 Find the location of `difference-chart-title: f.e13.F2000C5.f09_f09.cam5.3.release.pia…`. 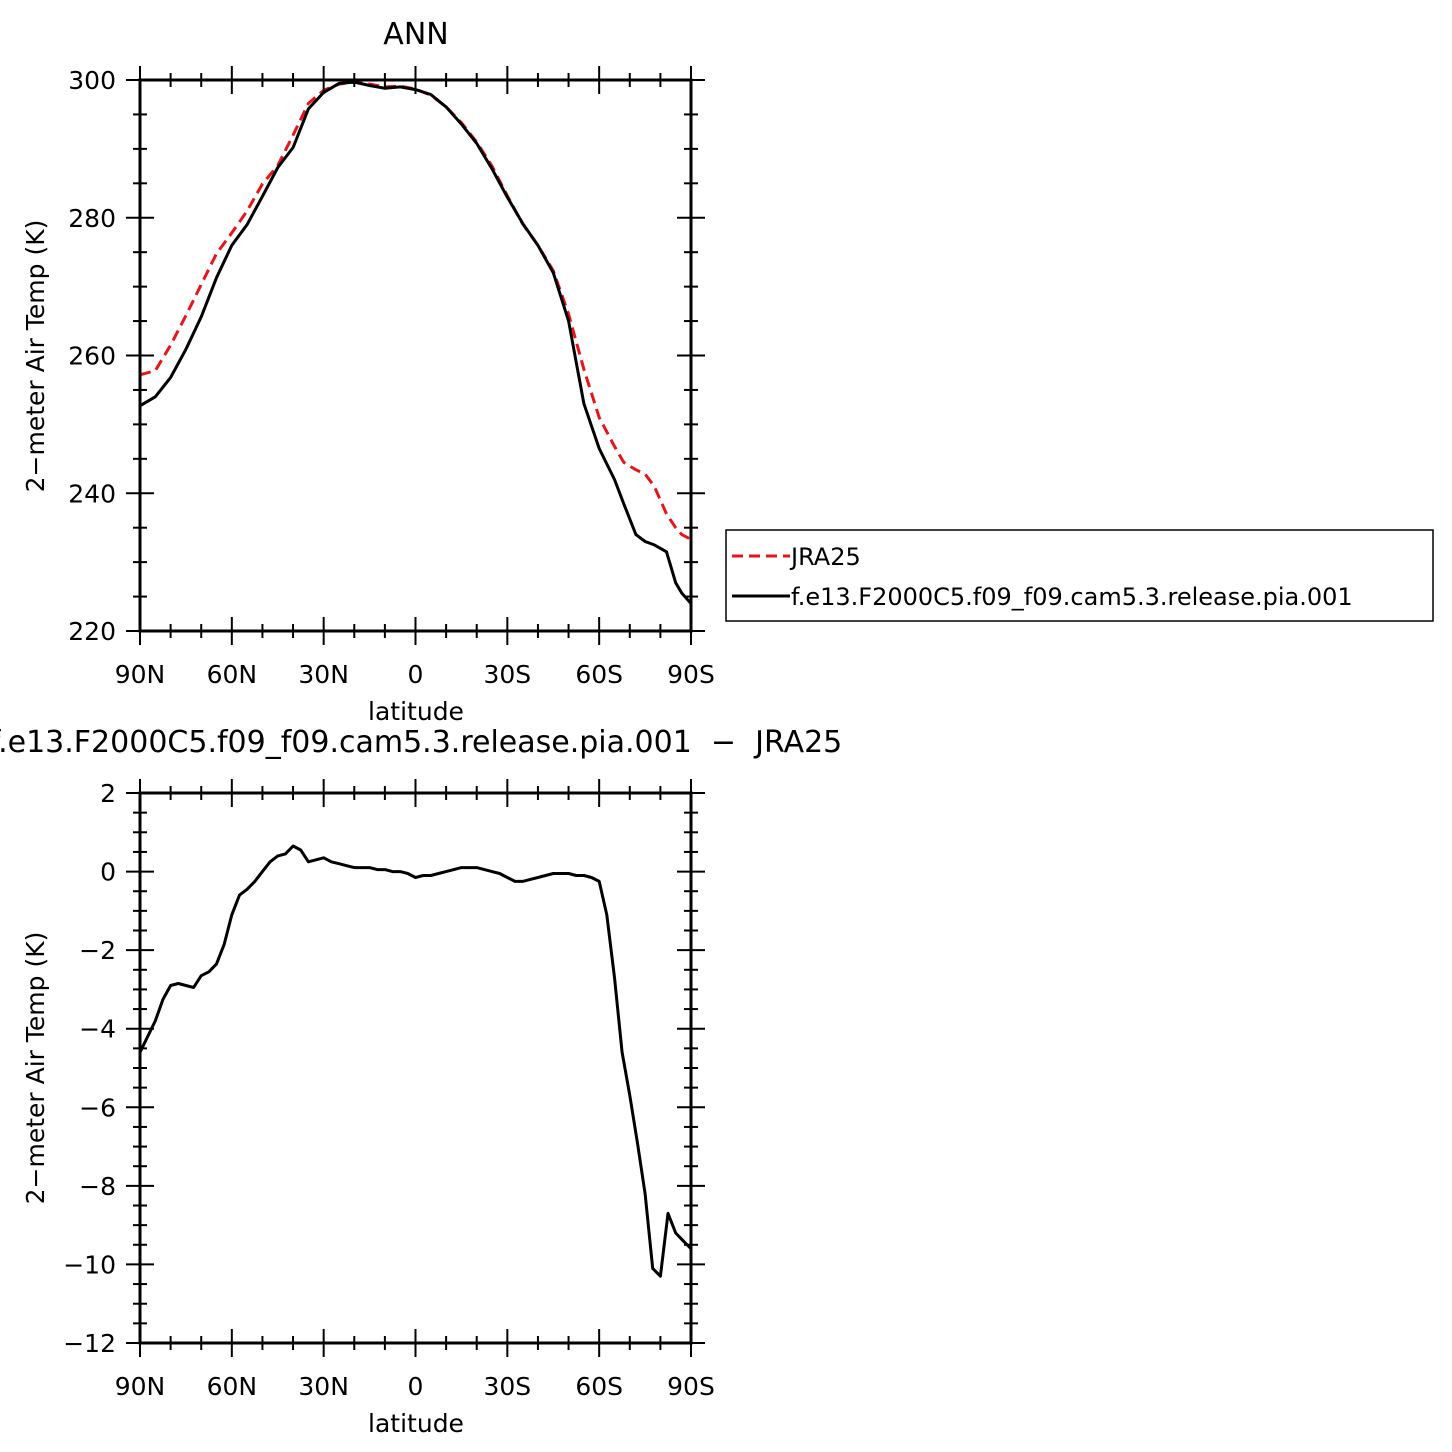

difference-chart-title: f.e13.F2000C5.f09_f09.cam5.3.release.pia… is located at coordinates (421, 742).